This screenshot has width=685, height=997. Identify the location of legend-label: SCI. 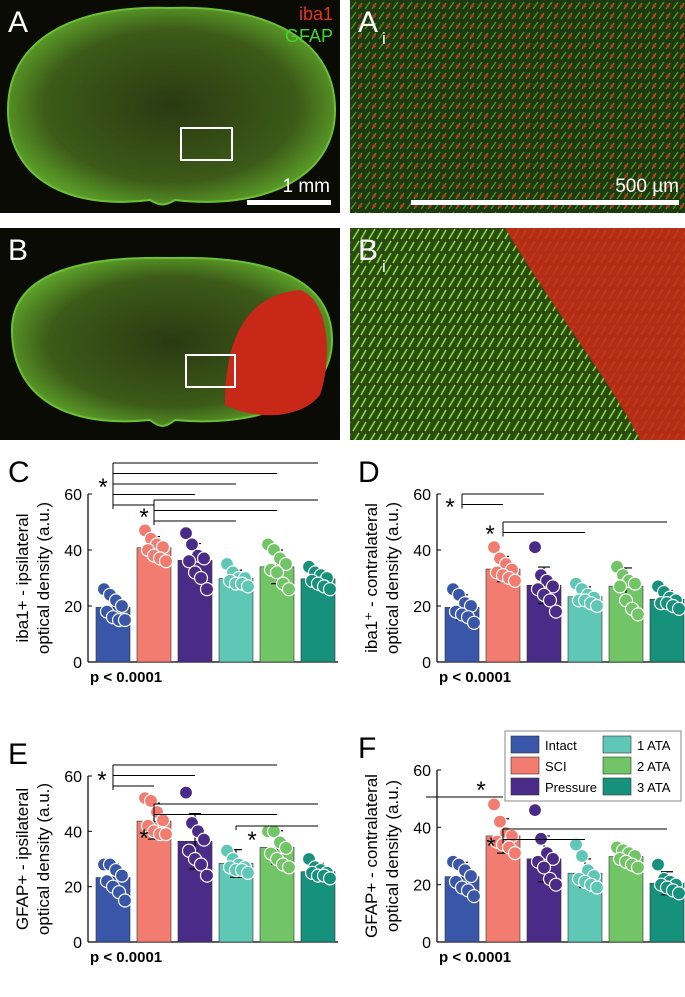
(556, 766).